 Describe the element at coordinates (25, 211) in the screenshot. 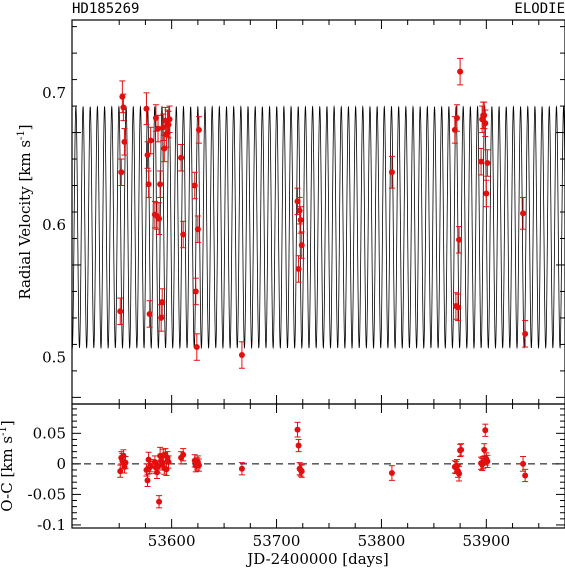

I see `rv-y-axis-label: Radial Velocity [km s-1]` at that location.